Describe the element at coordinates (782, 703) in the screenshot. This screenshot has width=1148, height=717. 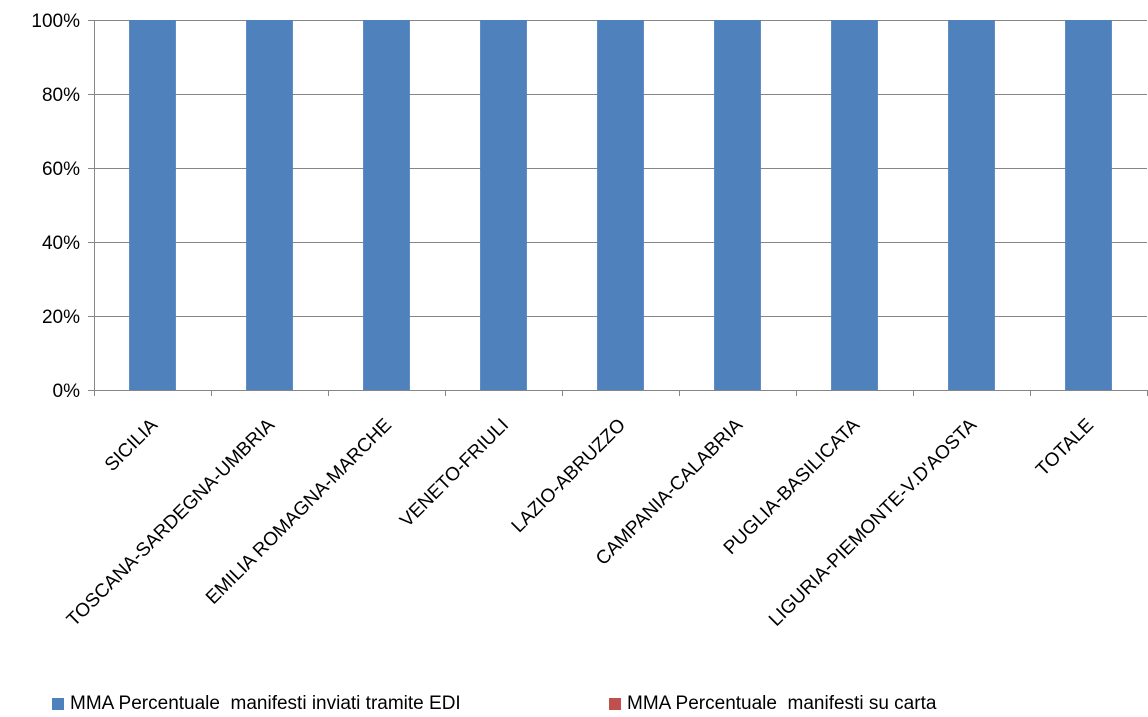
I see `legend-label-carta: MMA Percentuale manifesti su carta` at that location.